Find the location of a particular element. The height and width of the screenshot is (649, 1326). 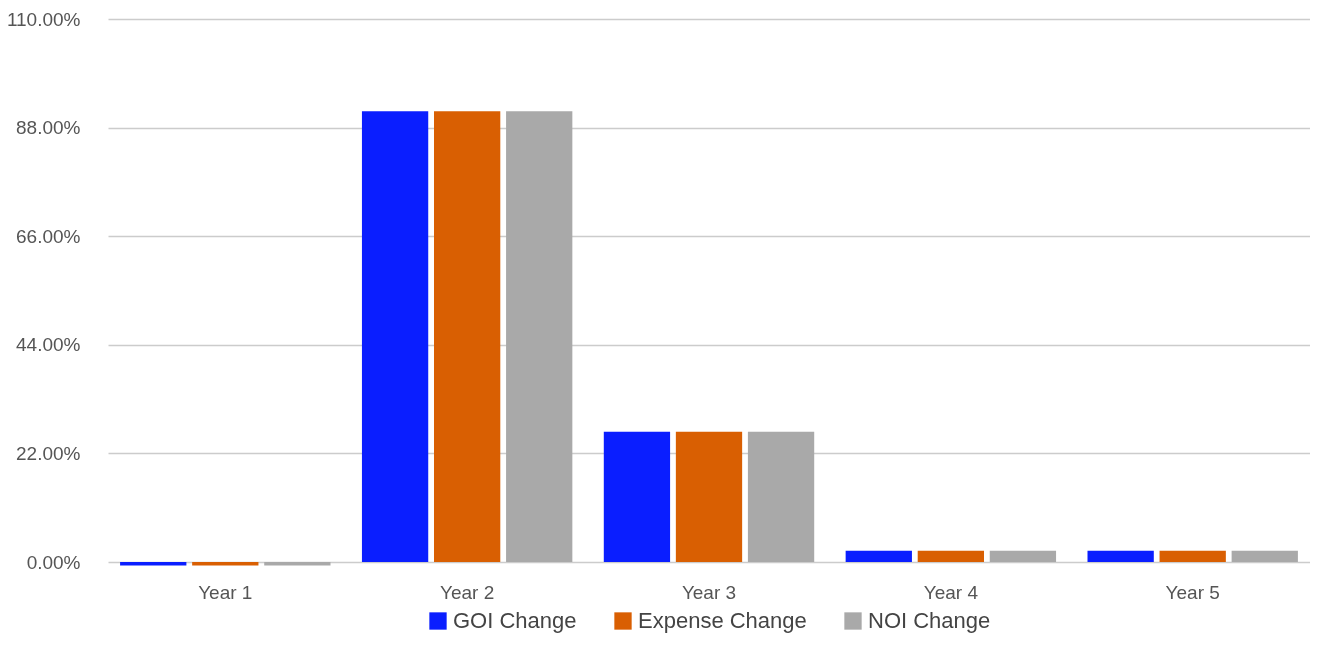

legend-label: Expense Change is located at coordinates (722, 620).